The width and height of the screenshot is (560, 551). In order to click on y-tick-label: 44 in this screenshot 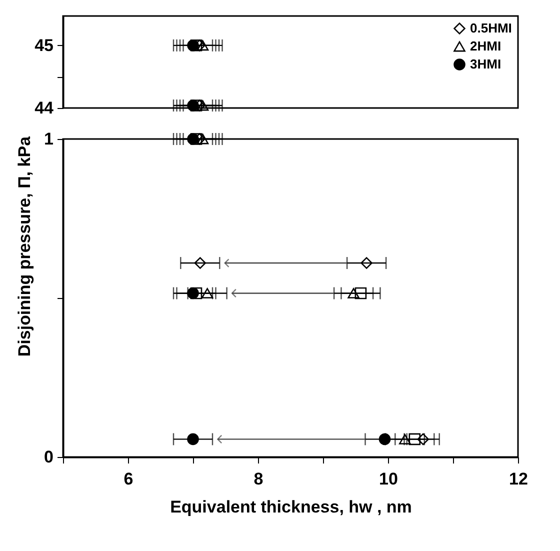, I will do `click(44, 108)`.